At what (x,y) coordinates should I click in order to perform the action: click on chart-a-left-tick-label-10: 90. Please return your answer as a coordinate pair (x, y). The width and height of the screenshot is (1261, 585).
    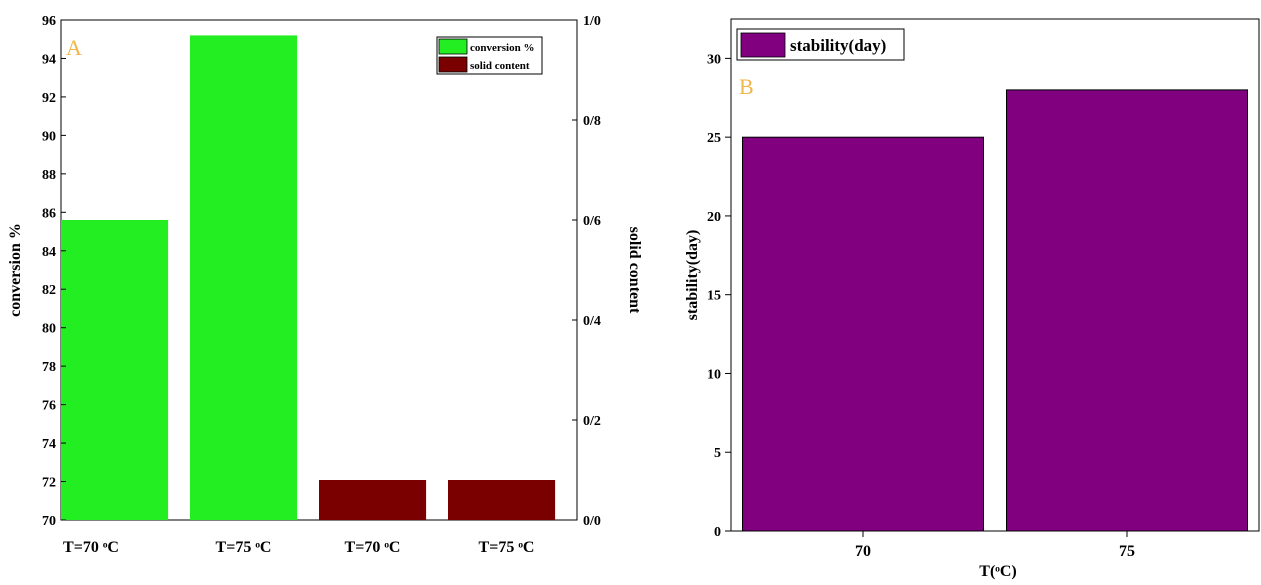
    Looking at the image, I should click on (49, 136).